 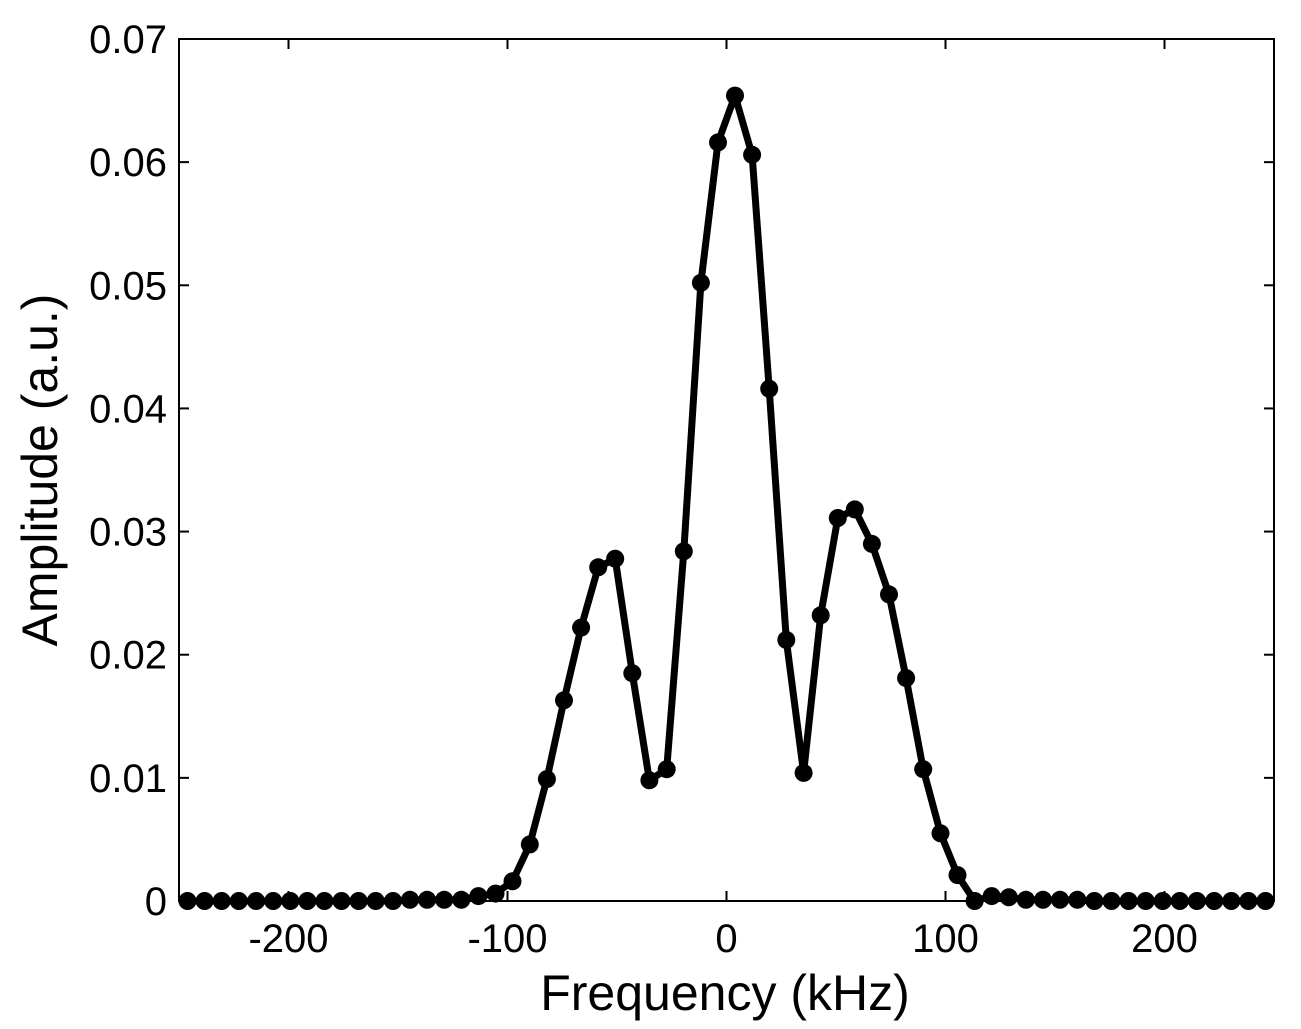 I want to click on y-tick-label: 0.07, so click(x=128, y=40).